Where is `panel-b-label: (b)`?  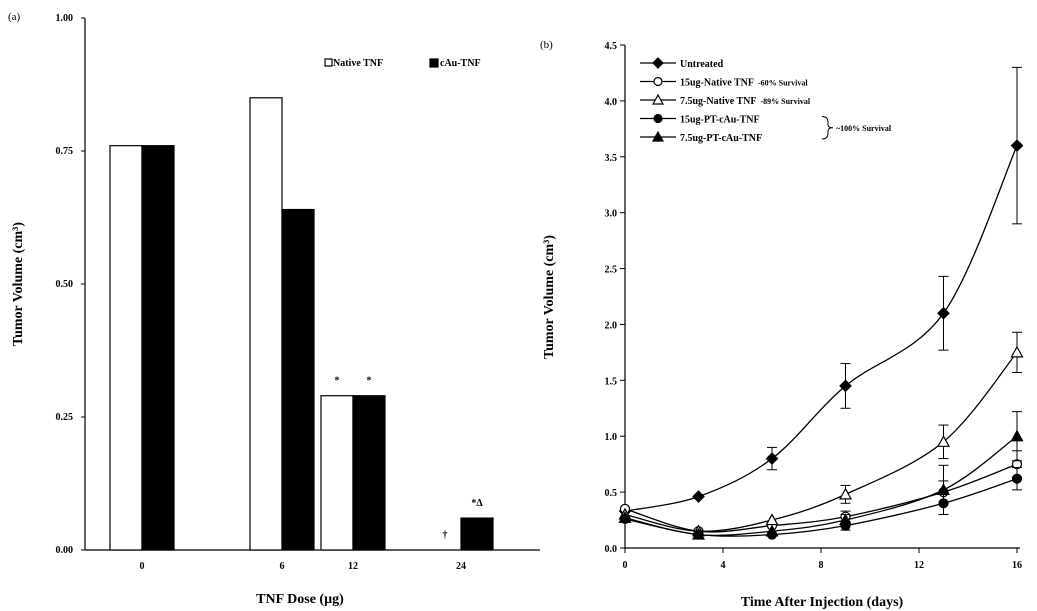 panel-b-label: (b) is located at coordinates (546, 45).